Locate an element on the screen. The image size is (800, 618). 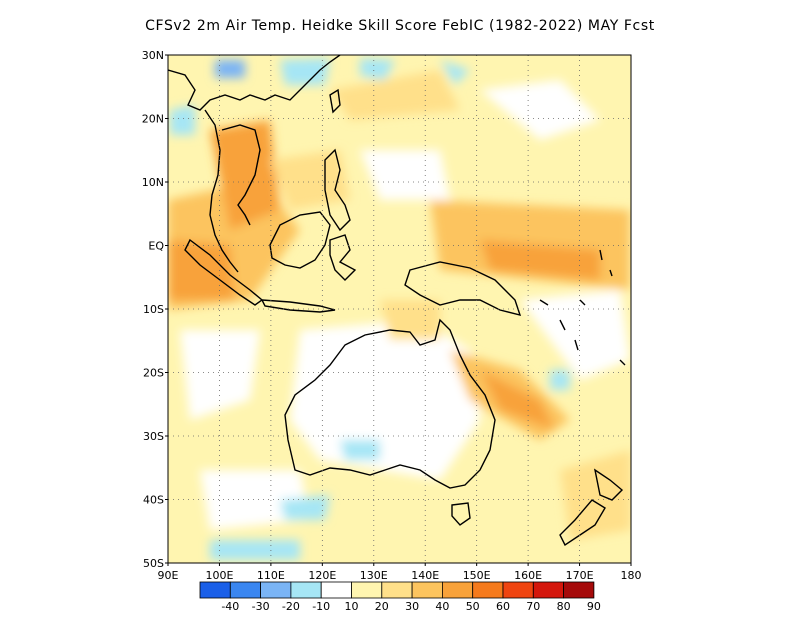
colorbar-label: 20 is located at coordinates (382, 606).